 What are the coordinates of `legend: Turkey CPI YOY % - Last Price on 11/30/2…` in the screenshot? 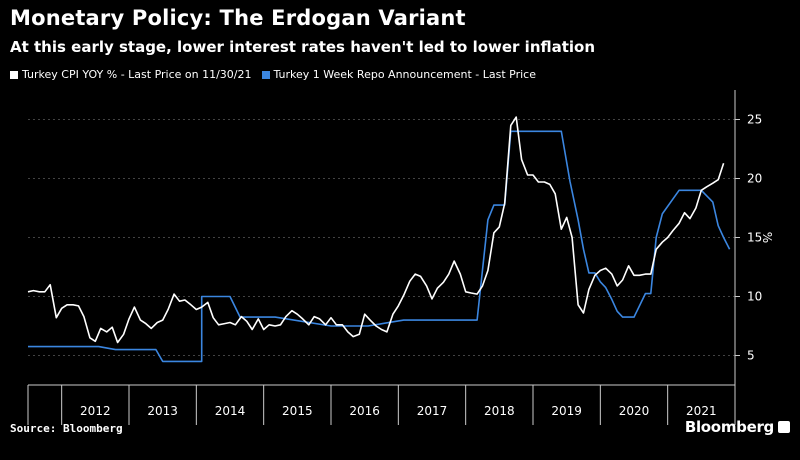 It's located at (278, 74).